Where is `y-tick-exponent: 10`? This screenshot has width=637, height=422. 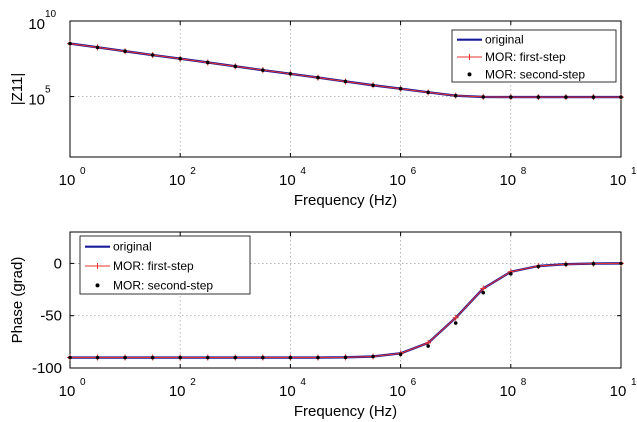 y-tick-exponent: 10 is located at coordinates (51, 14).